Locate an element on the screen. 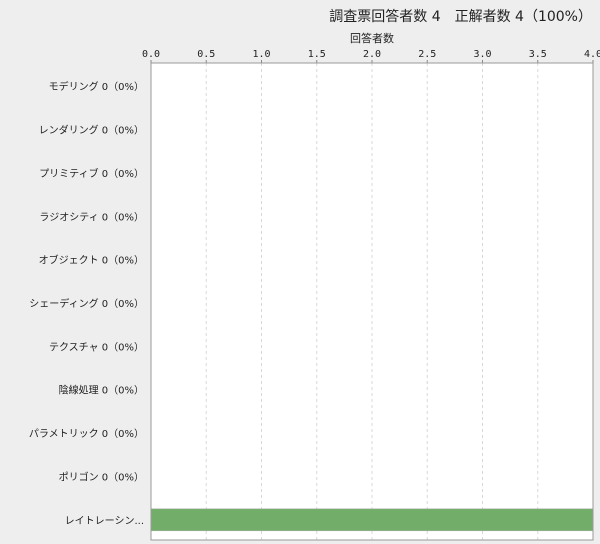 Image resolution: width=600 pixels, height=544 pixels. x-tick-label: 0.0 is located at coordinates (151, 54).